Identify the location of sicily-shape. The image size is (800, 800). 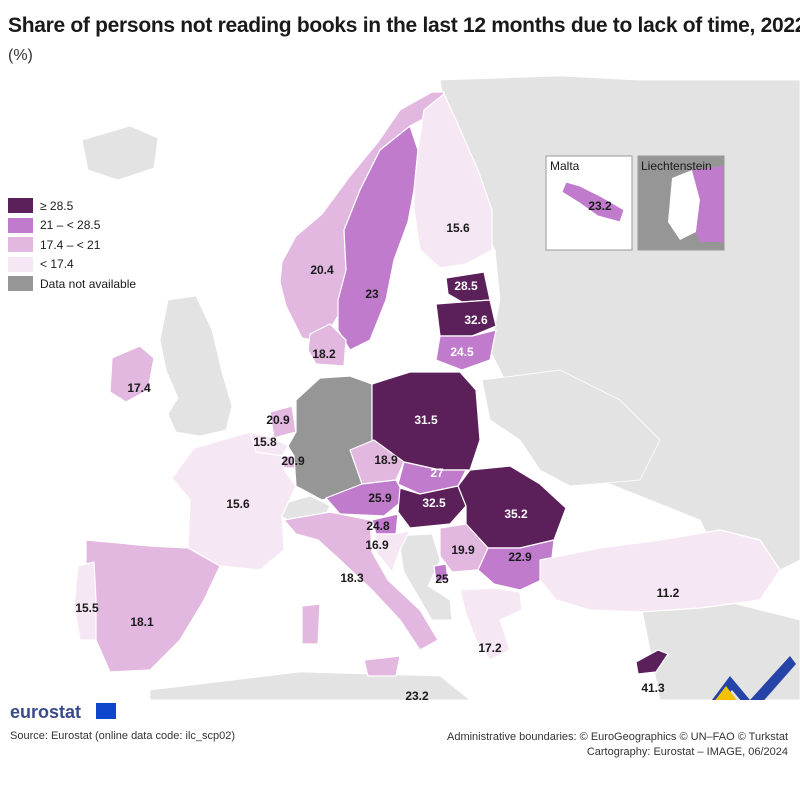
(382, 666).